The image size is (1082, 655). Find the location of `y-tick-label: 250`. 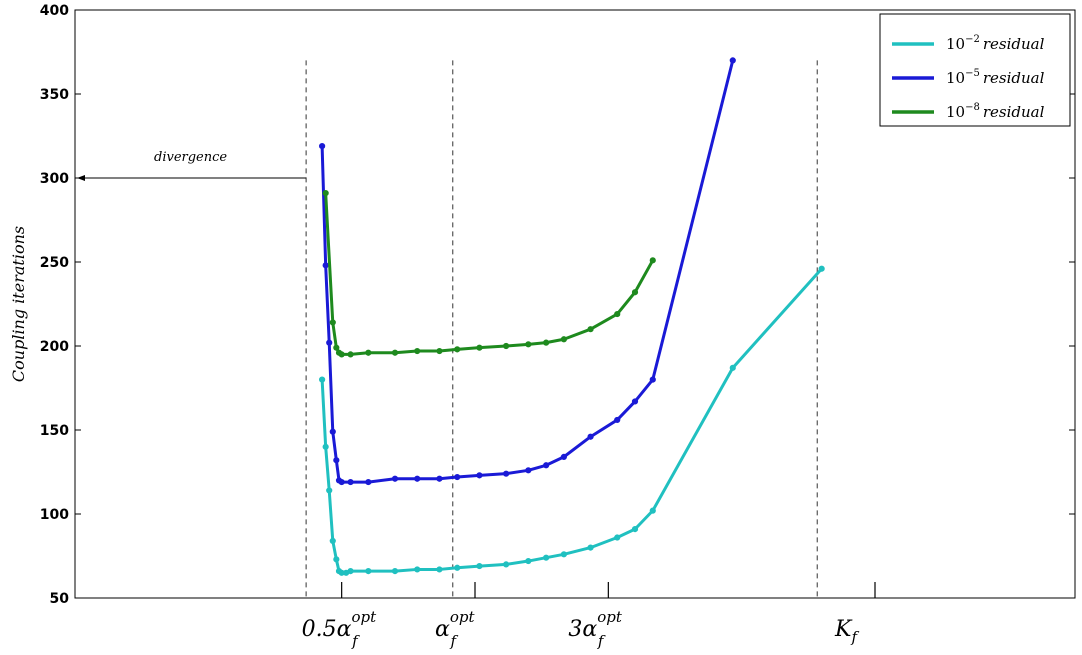

y-tick-label: 250 is located at coordinates (54, 263).